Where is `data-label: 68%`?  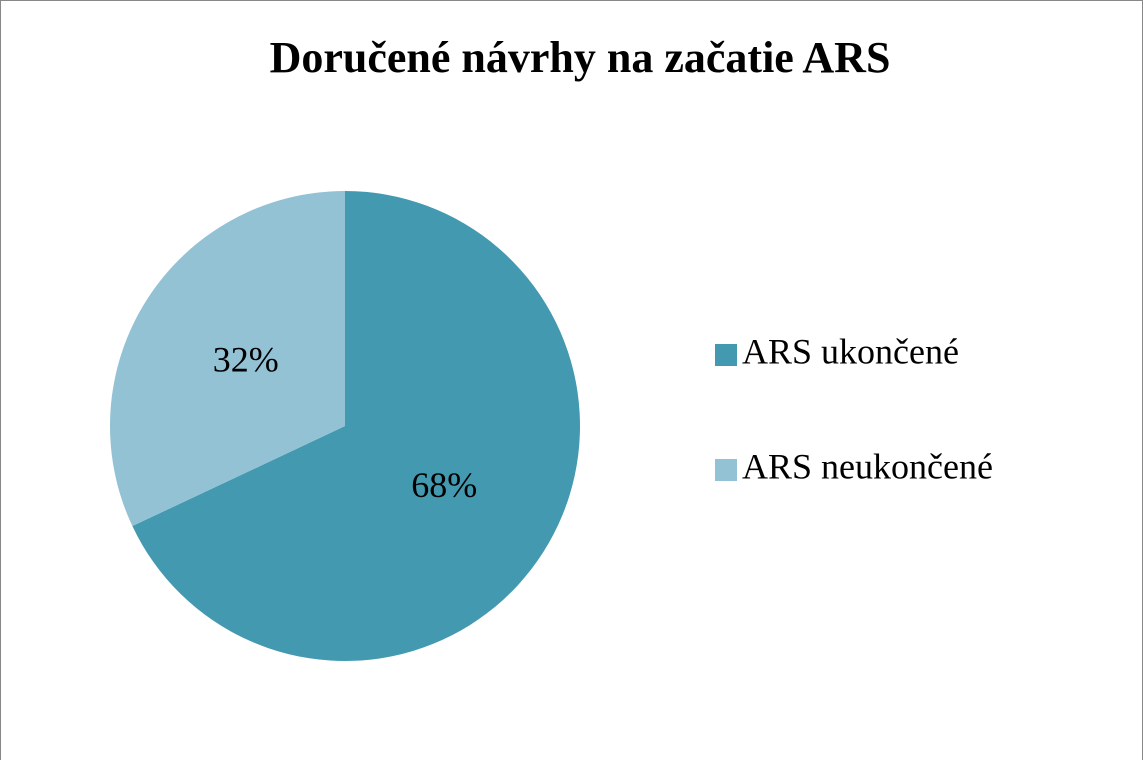
data-label: 68% is located at coordinates (444, 485).